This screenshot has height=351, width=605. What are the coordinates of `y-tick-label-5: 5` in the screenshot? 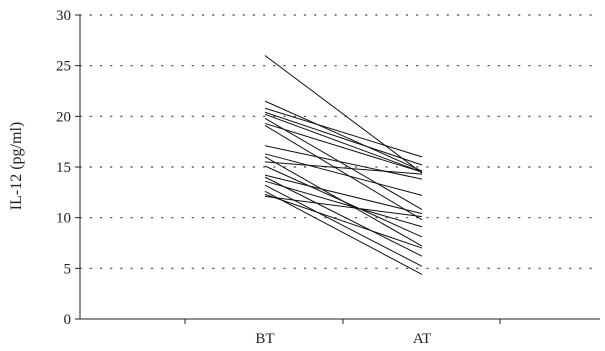 It's located at (68, 269).